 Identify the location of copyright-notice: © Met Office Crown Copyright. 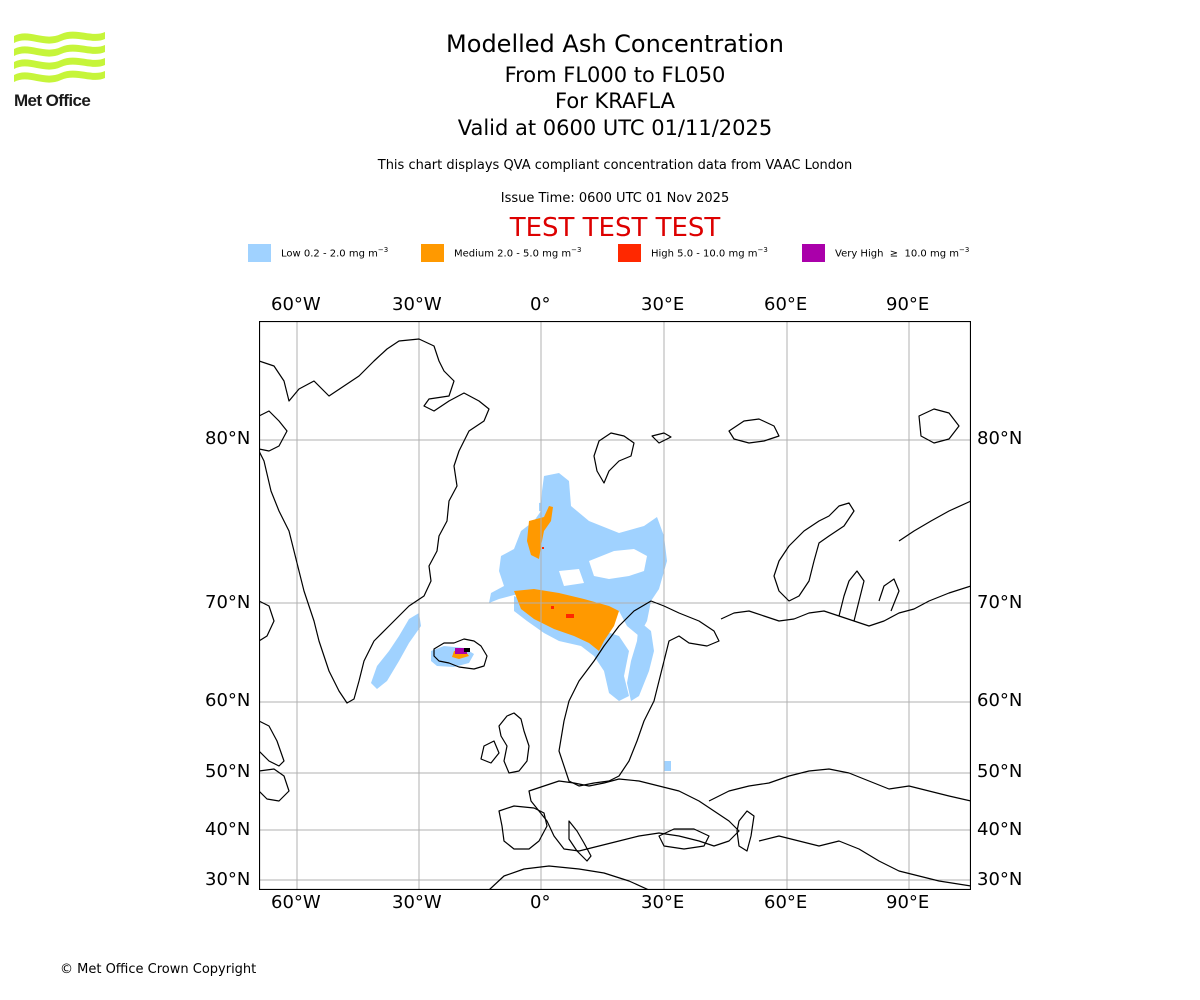
(158, 969).